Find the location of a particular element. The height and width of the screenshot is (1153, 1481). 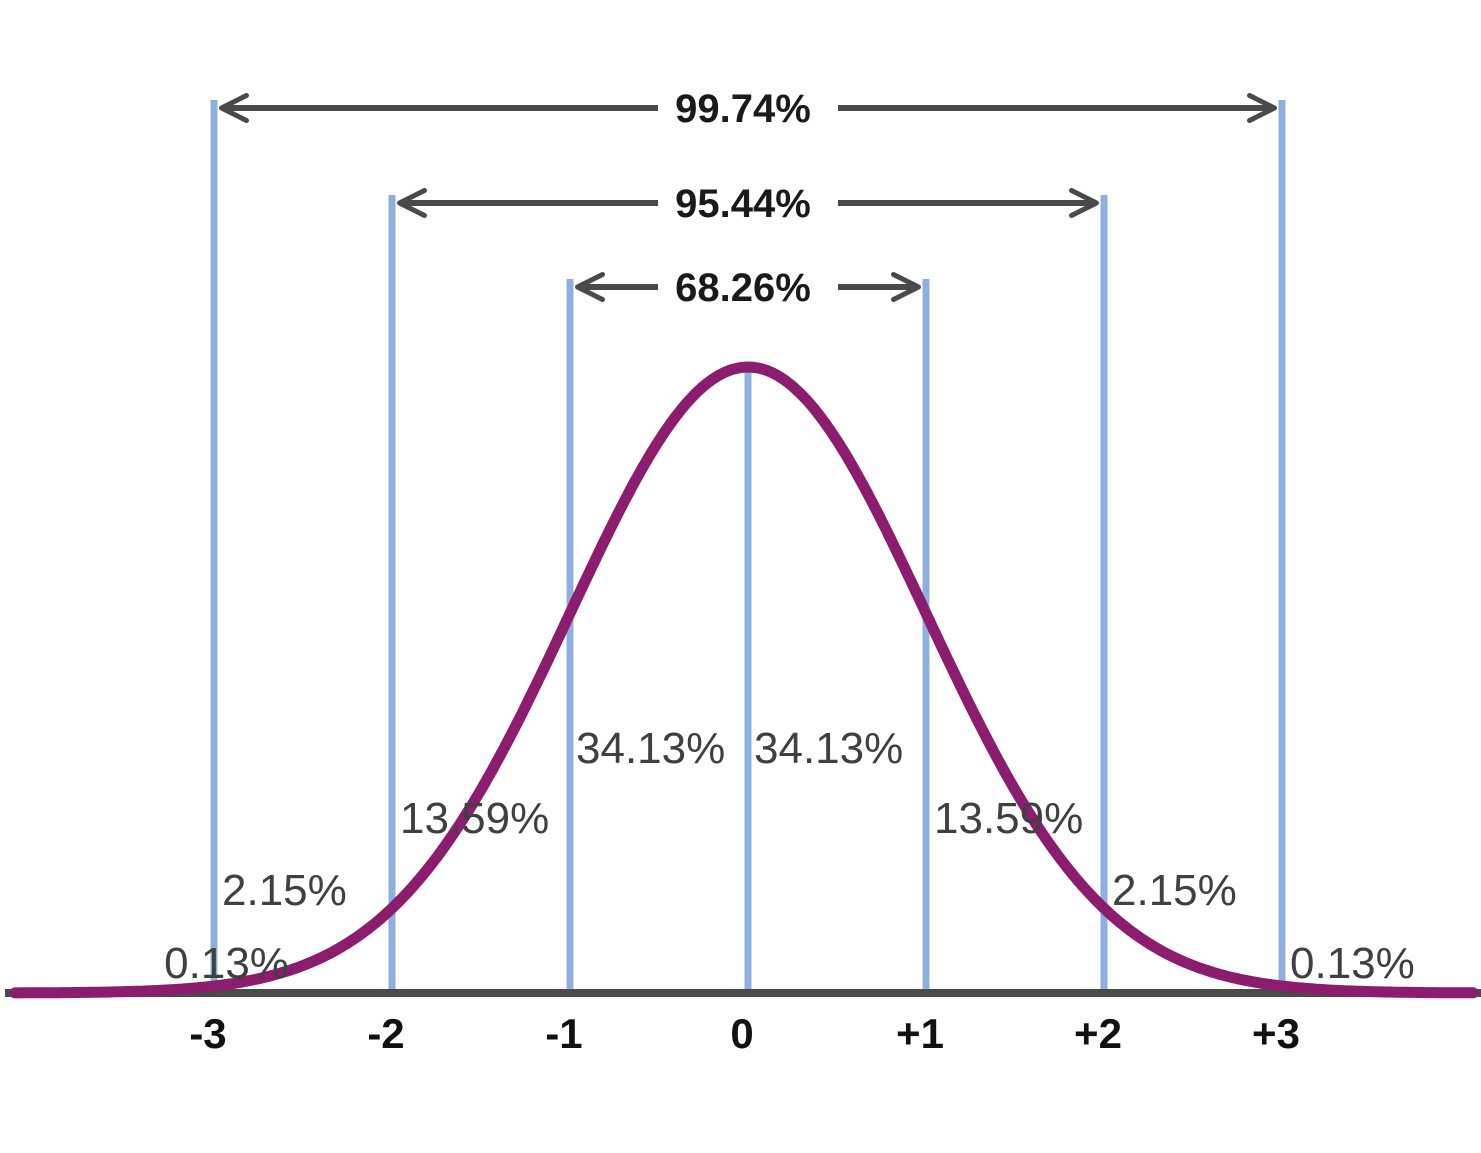

region-label-4: 34.13% is located at coordinates (828, 748).